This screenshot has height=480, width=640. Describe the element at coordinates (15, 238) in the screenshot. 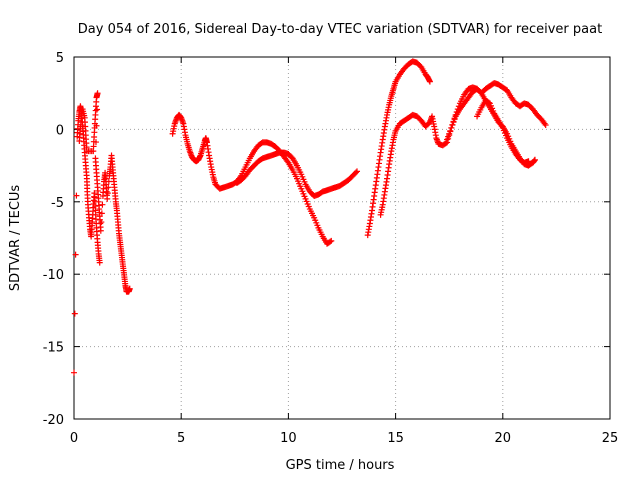

I see `y-axis-label: SDTVAR / TECUs` at that location.